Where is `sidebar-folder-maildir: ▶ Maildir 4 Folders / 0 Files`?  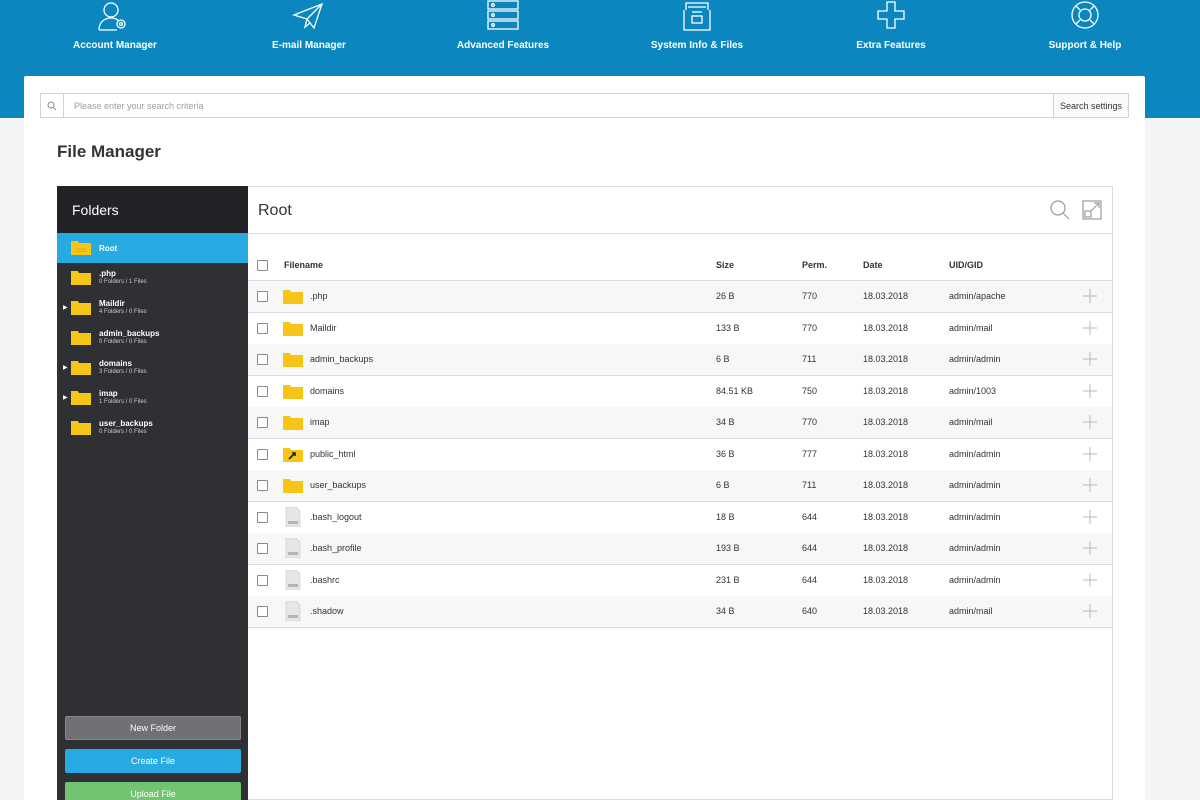
sidebar-folder-maildir: ▶ Maildir 4 Folders / 0 Files is located at coordinates (152, 308).